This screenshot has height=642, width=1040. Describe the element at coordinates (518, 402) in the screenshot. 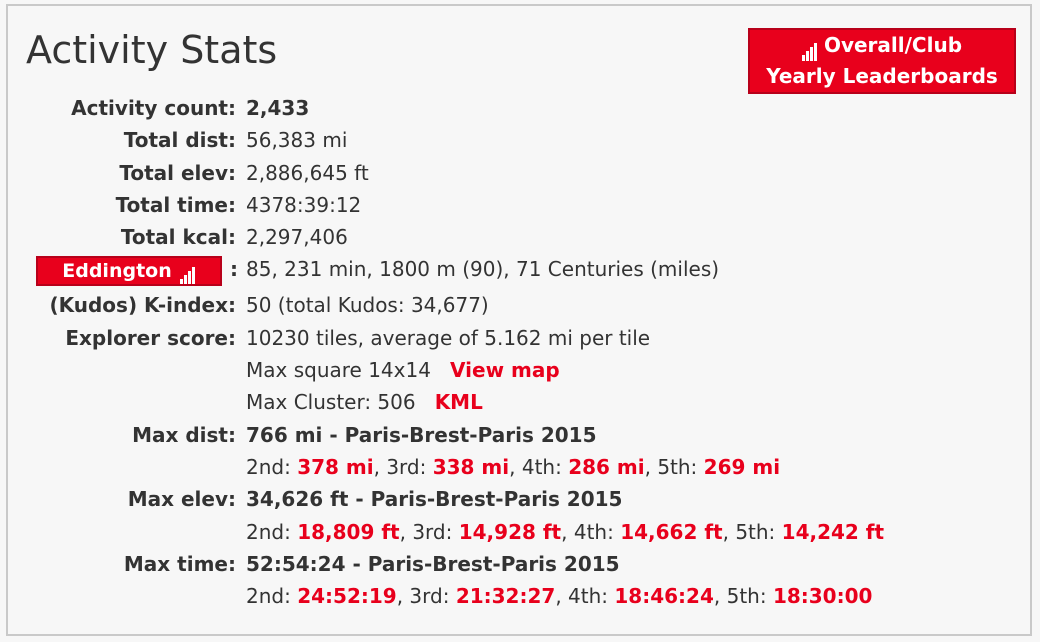

I see `stat-row-explorer-cluster: Max Cluster: 506 KML` at that location.